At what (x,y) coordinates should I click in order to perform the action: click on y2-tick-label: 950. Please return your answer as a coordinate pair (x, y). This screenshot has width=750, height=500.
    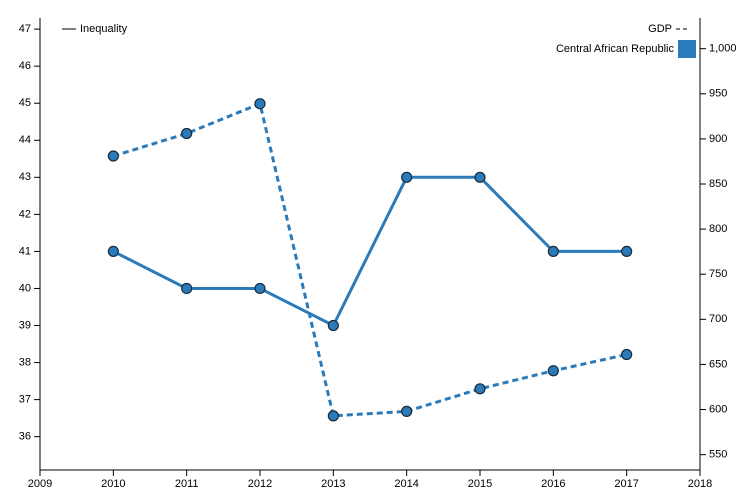
    Looking at the image, I should click on (718, 94).